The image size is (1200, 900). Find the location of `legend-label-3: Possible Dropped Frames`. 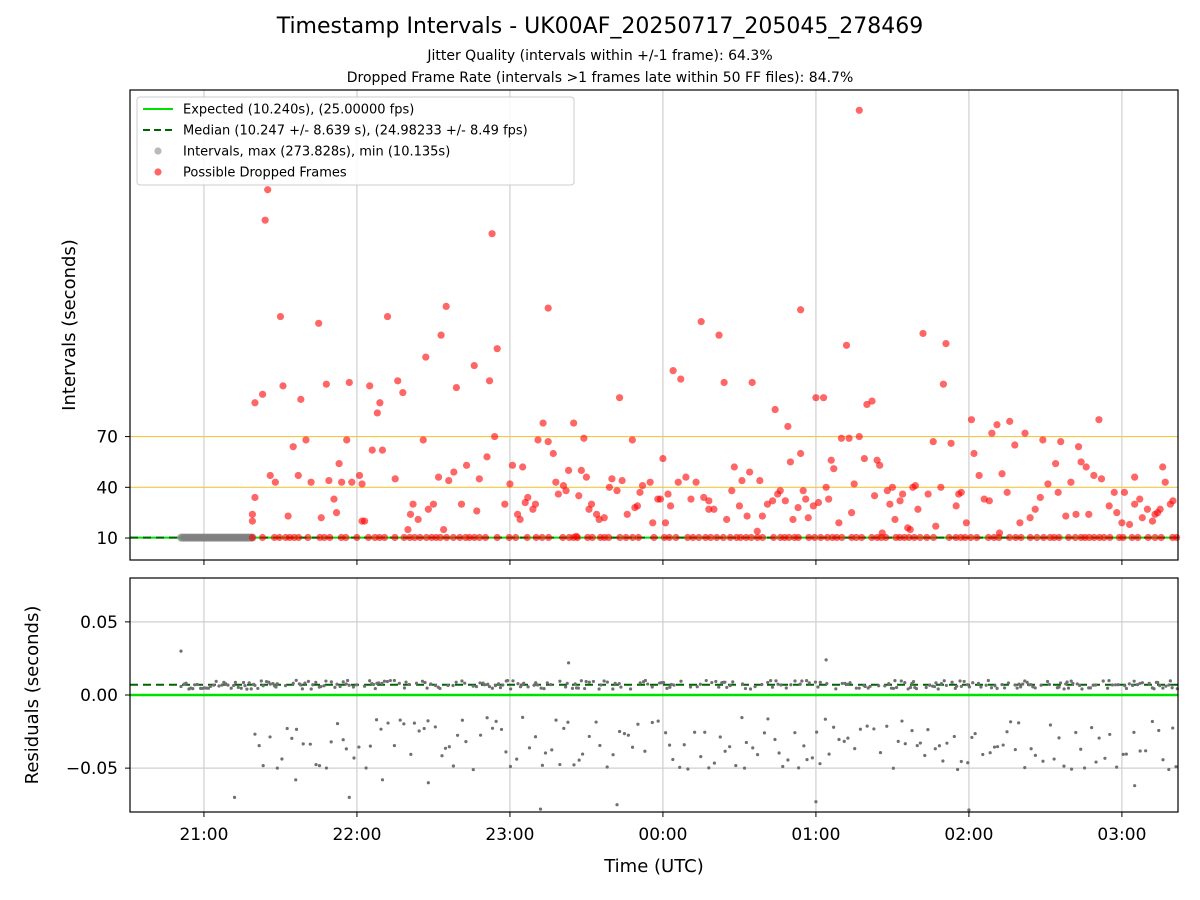

legend-label-3: Possible Dropped Frames is located at coordinates (265, 173).